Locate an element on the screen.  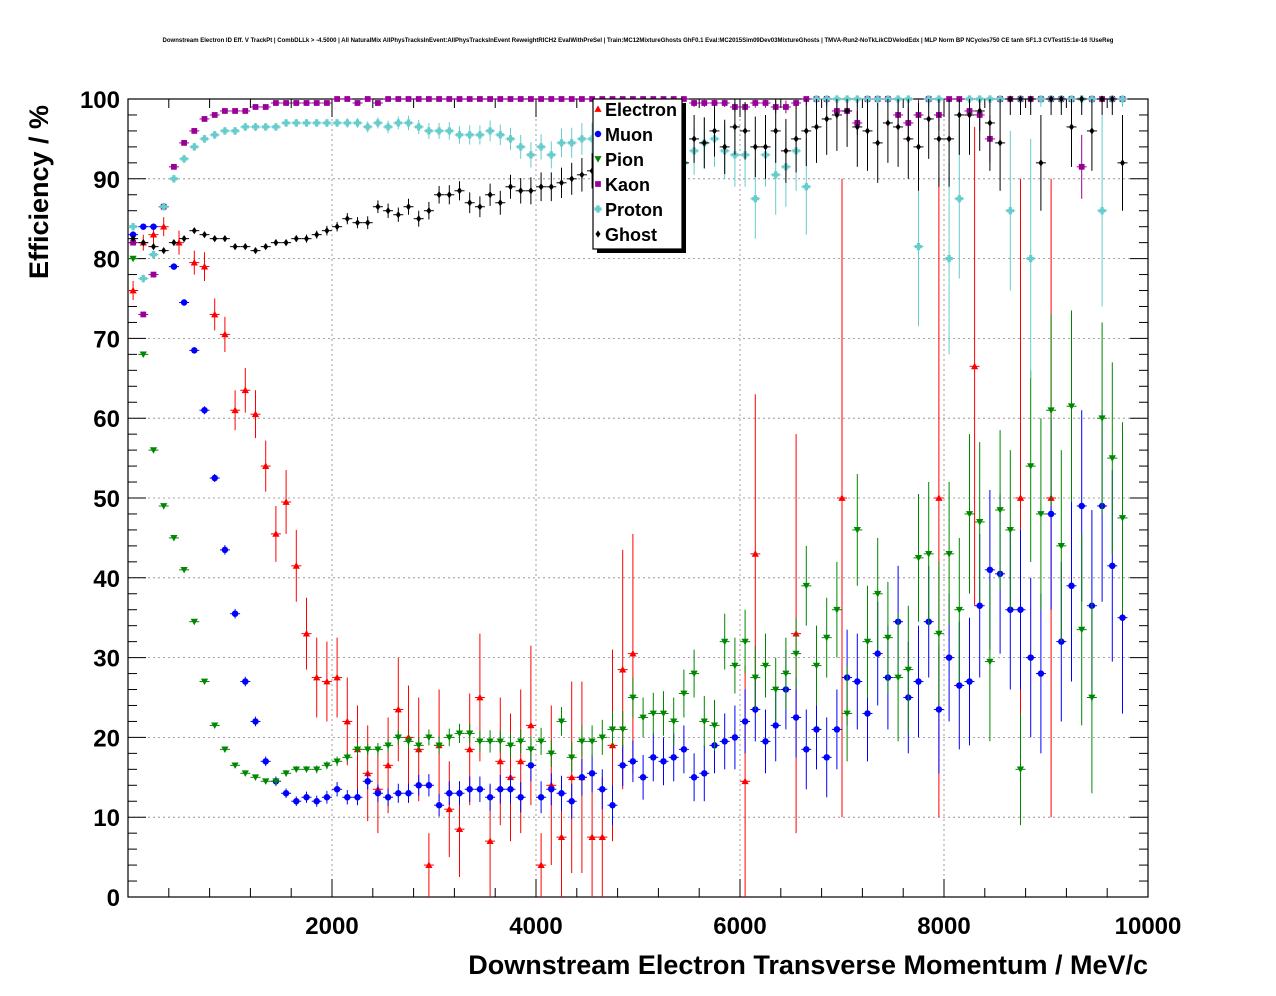
legend-label: Kaon is located at coordinates (627, 185).